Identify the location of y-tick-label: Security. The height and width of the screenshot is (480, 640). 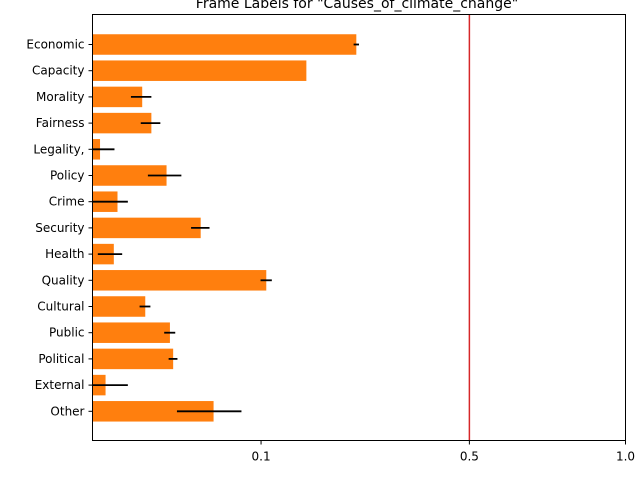
(59, 228).